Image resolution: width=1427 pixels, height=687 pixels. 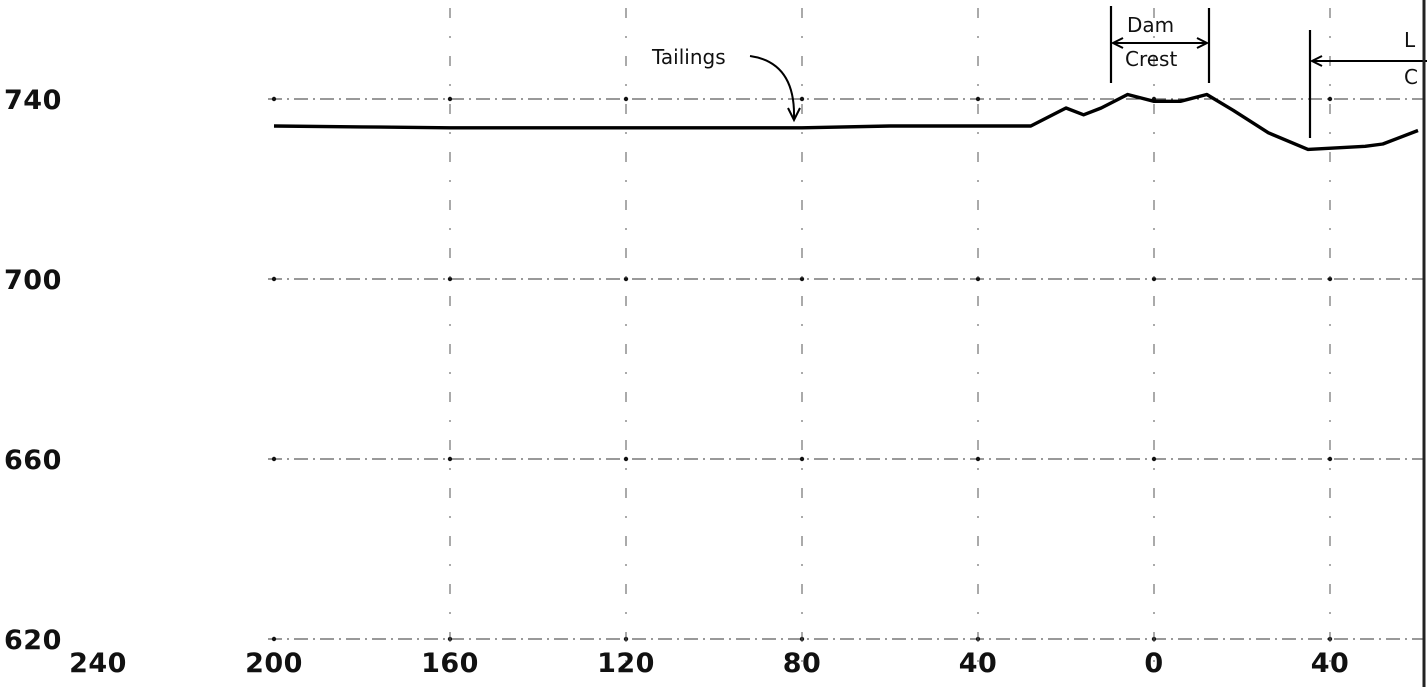 I want to click on cutoff-arrow, so click(x=1316, y=61).